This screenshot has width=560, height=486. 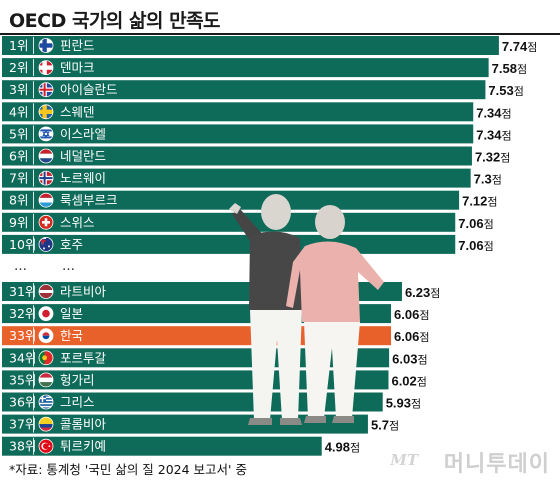 I want to click on rank-label: 9위, so click(x=18, y=222).